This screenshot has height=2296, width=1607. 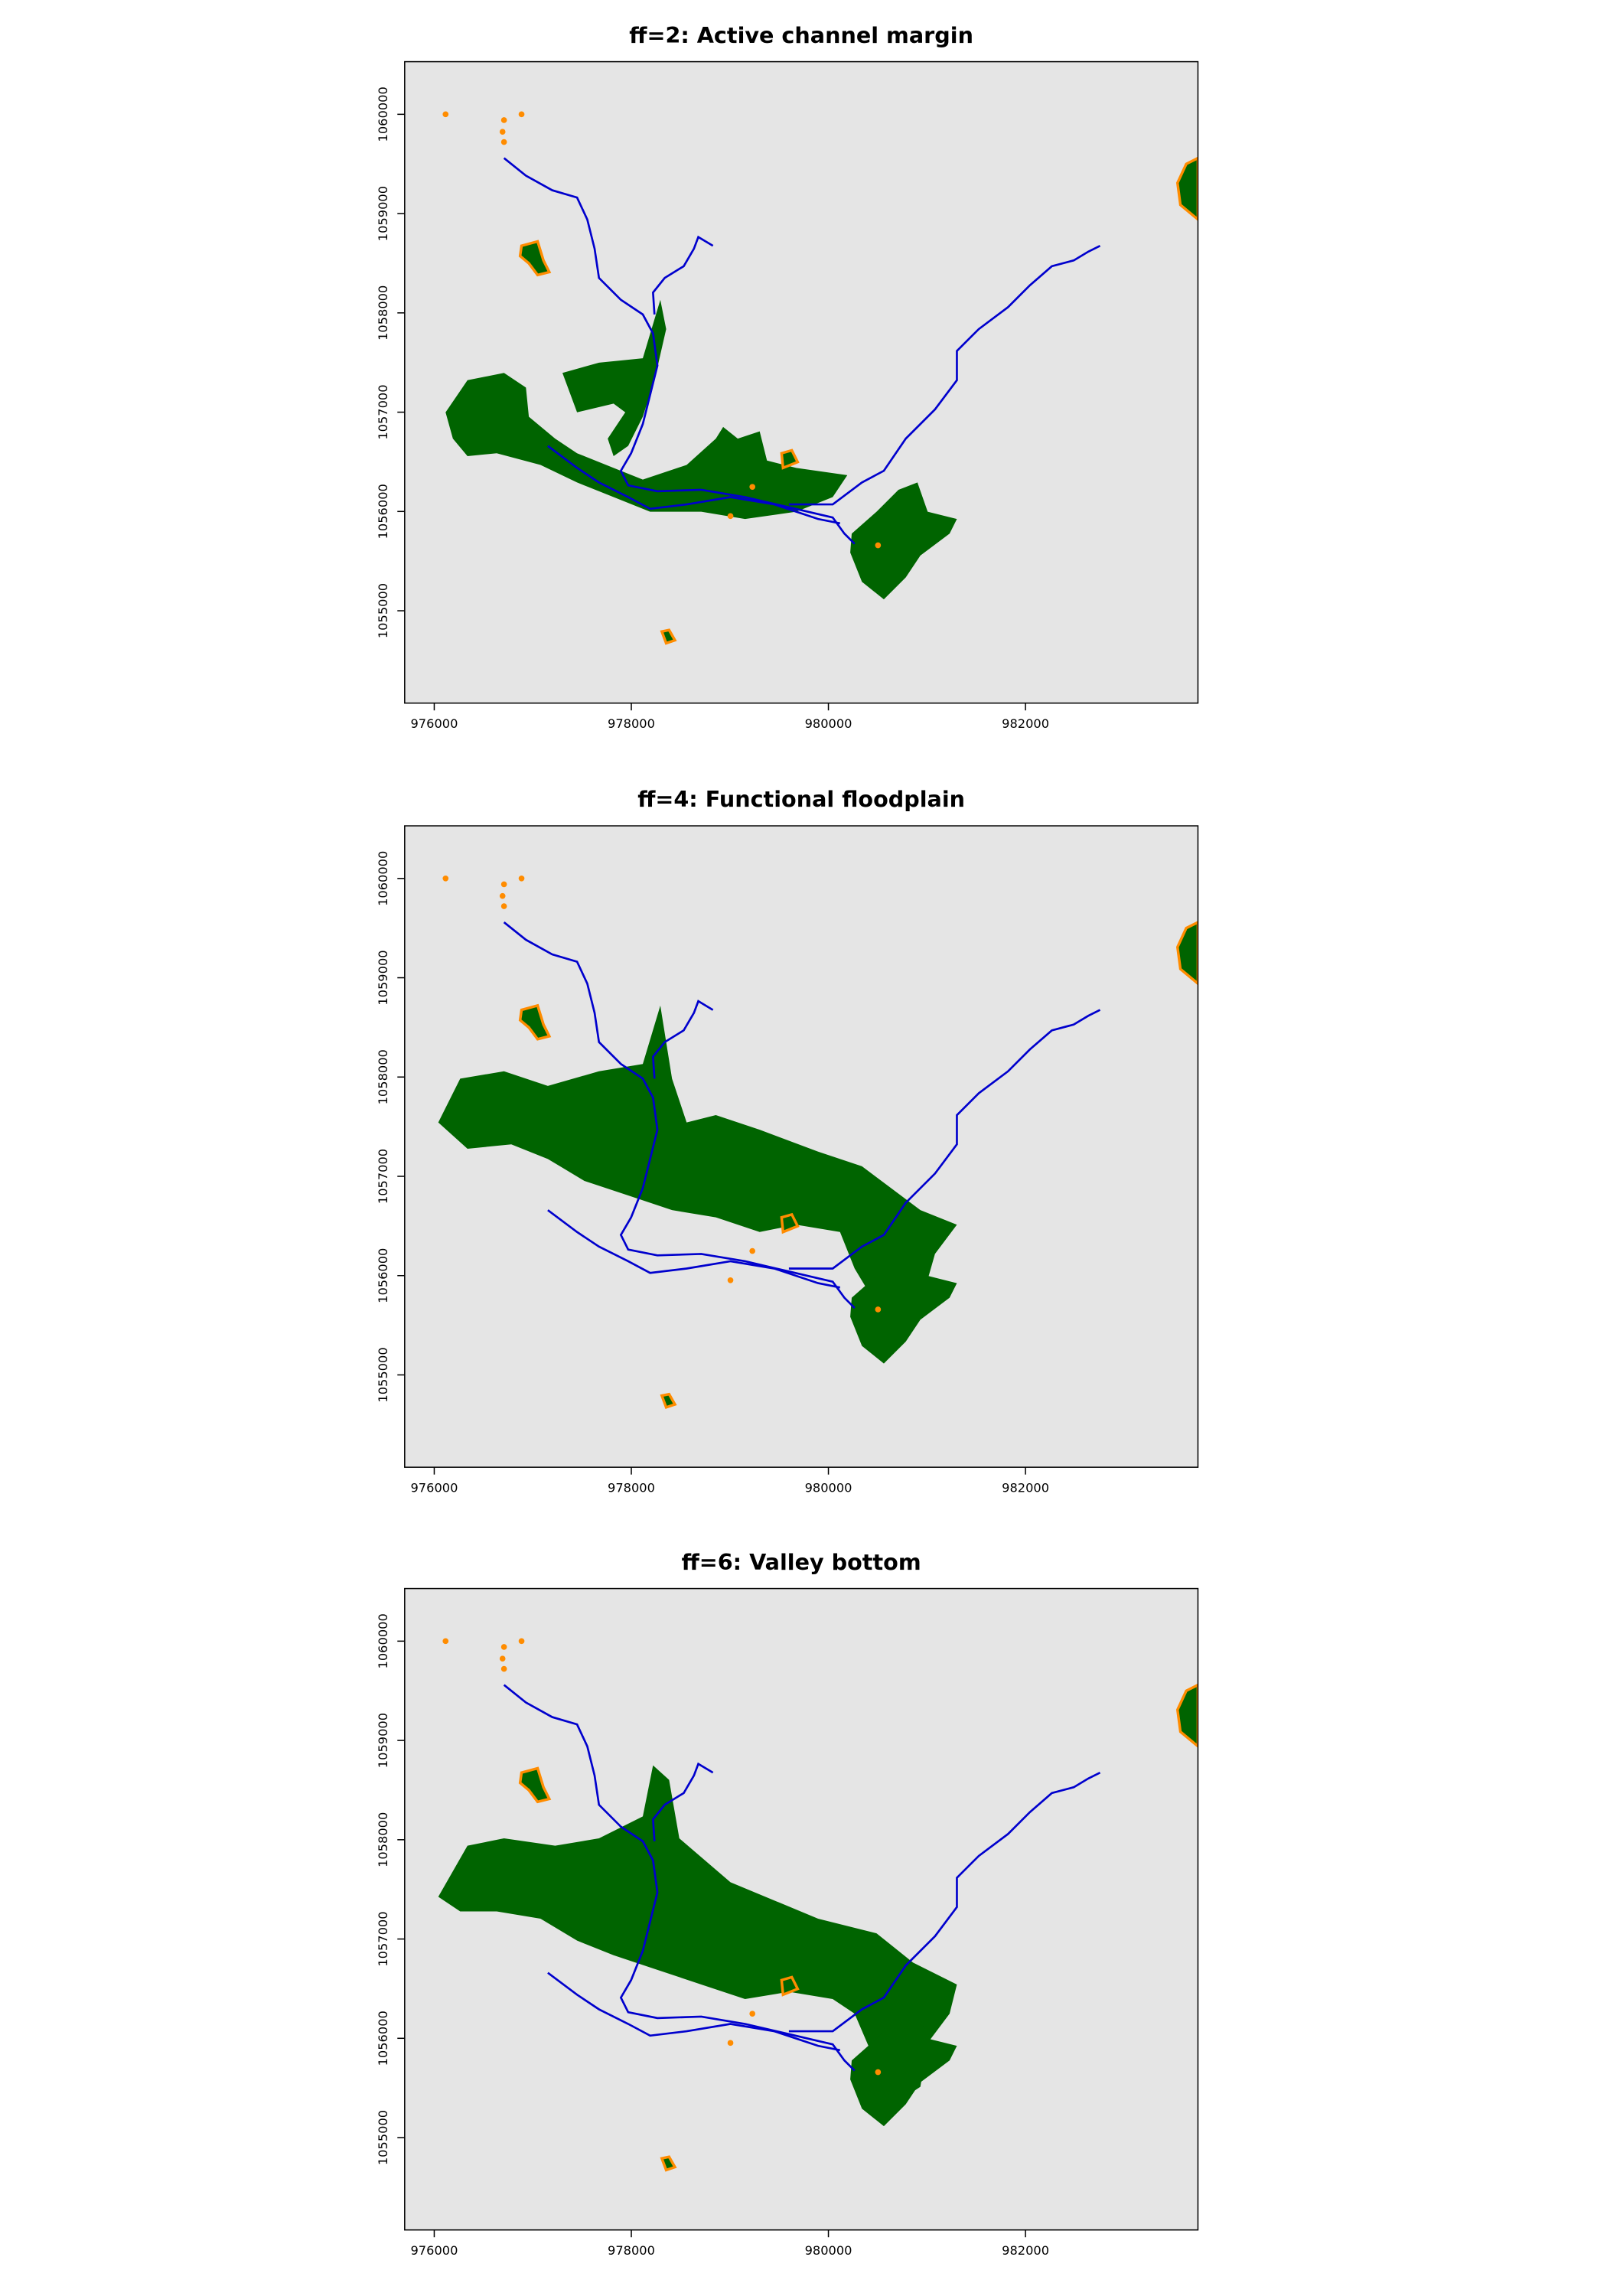 What do you see at coordinates (801, 799) in the screenshot?
I see `panel-title: ff=4: Functional floodplain` at bounding box center [801, 799].